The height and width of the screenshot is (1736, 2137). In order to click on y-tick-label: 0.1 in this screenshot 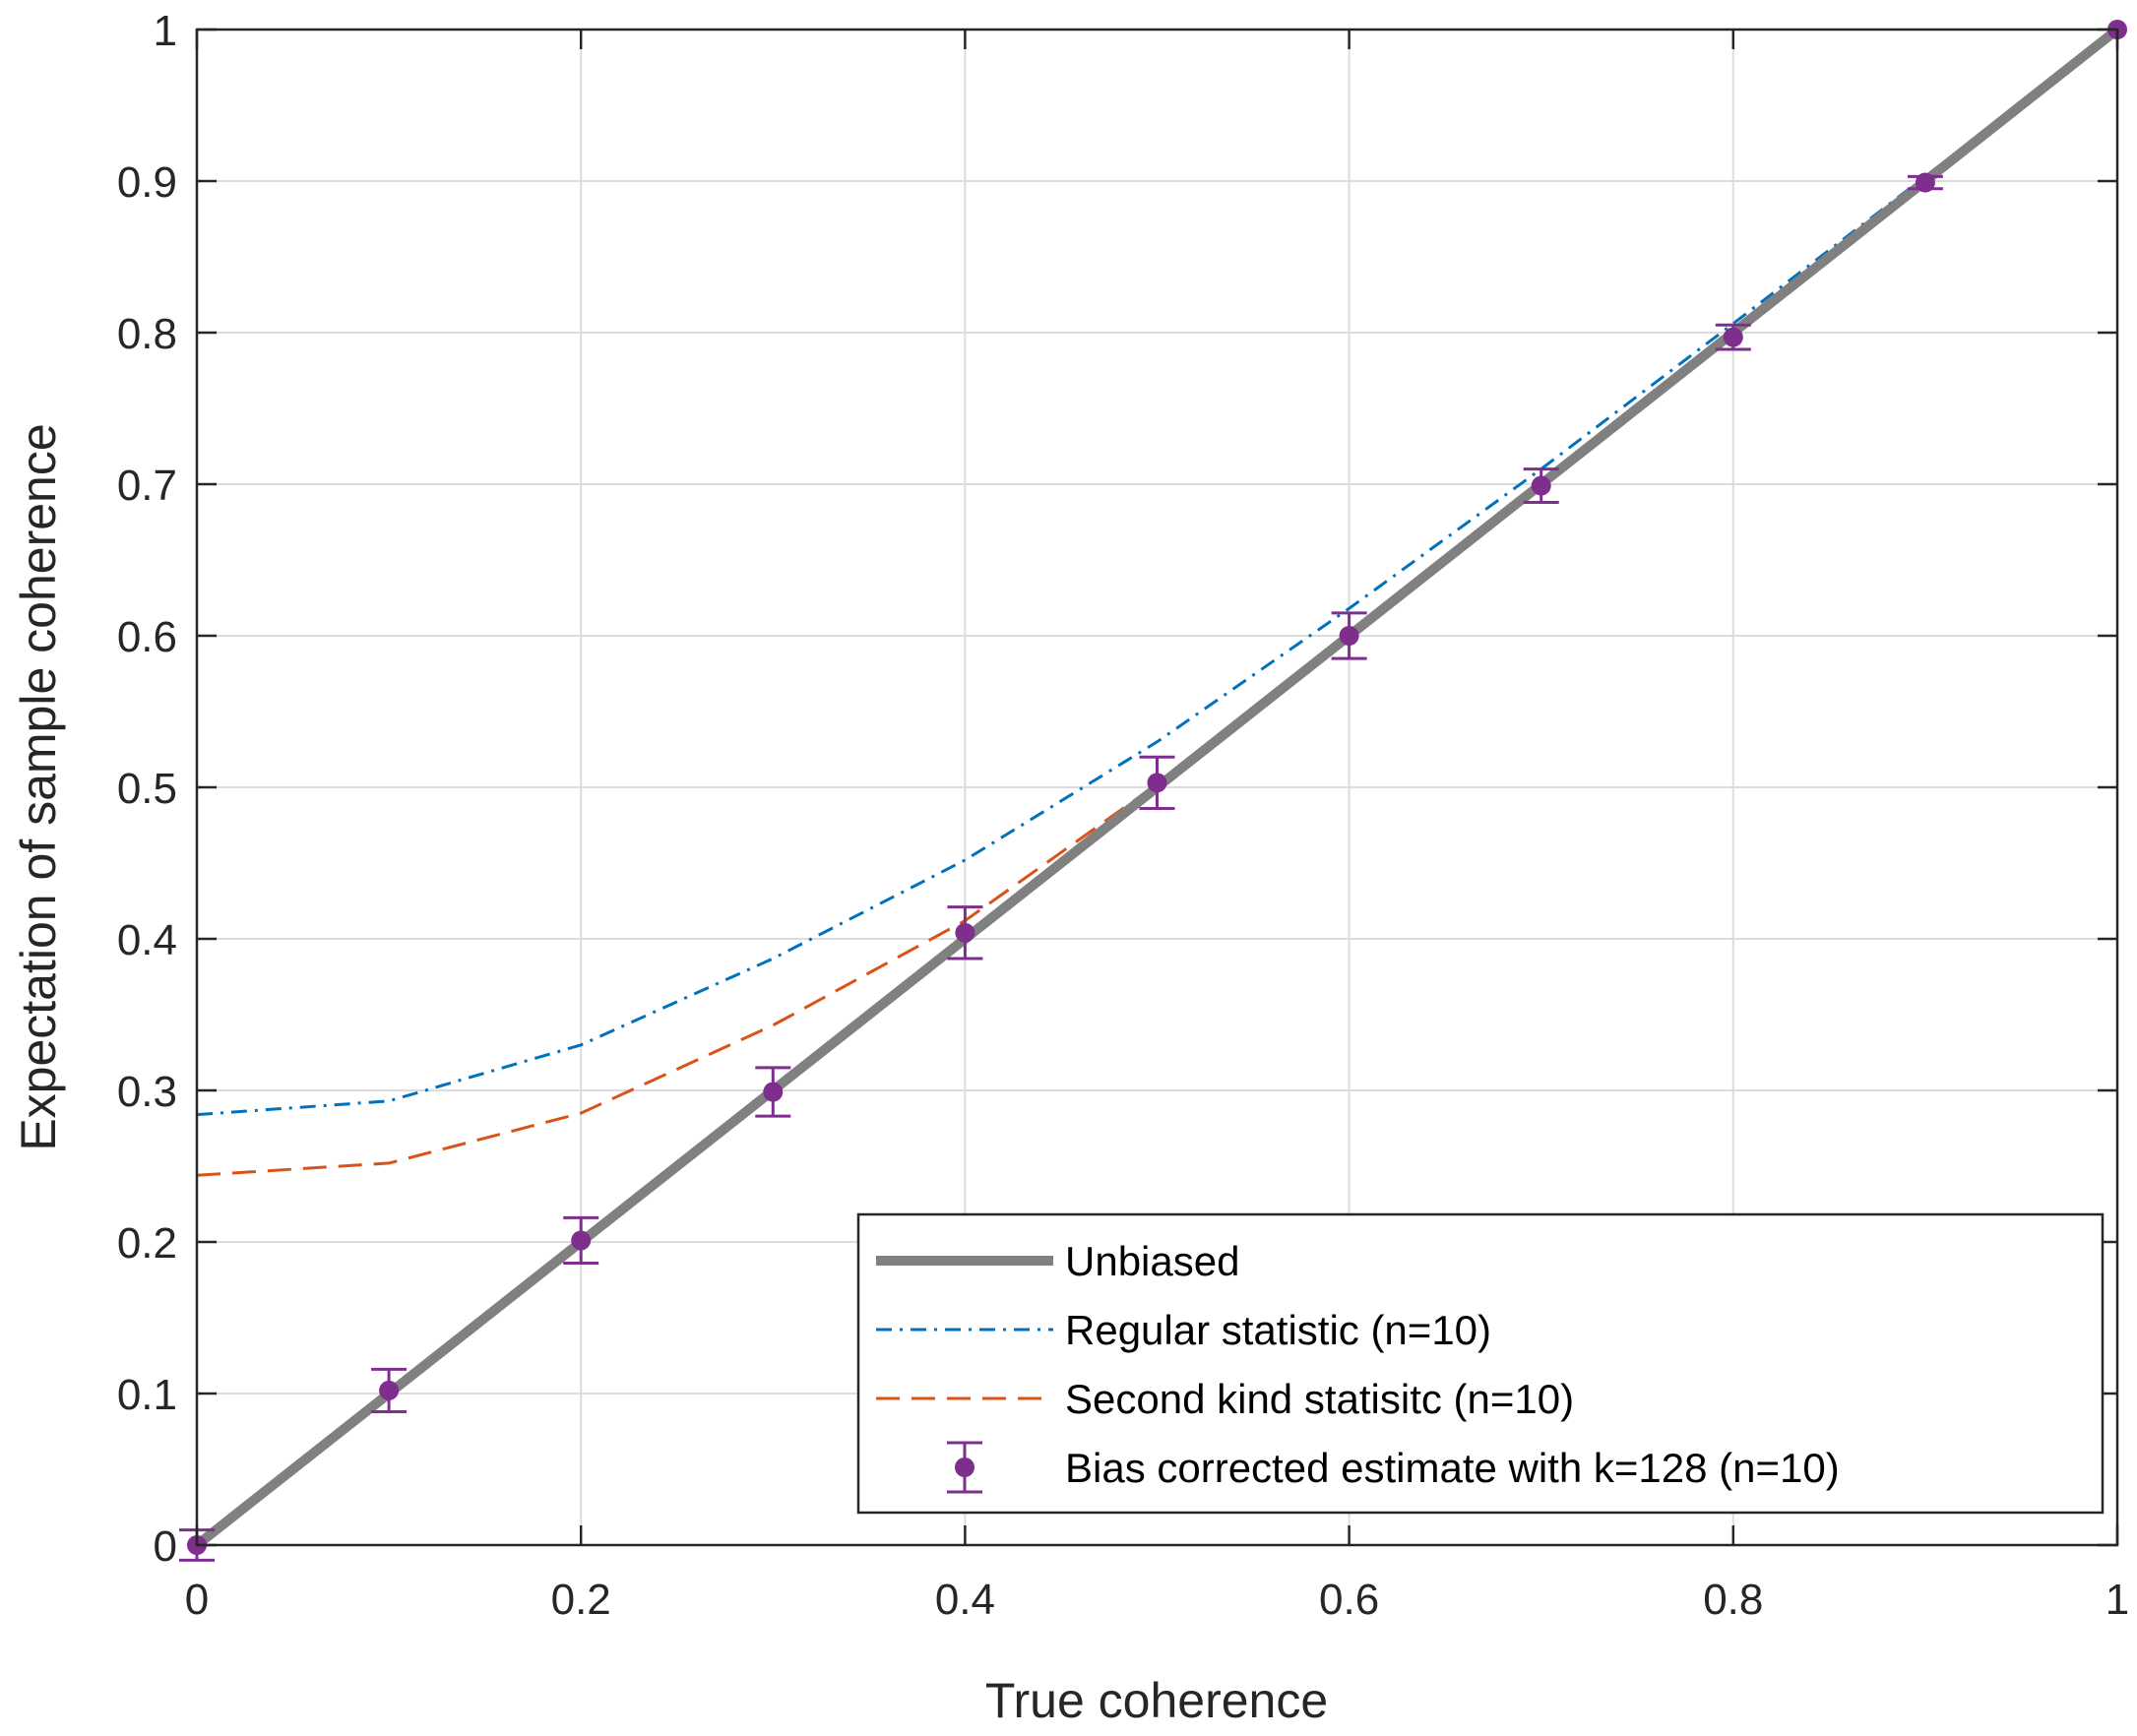, I will do `click(147, 1395)`.